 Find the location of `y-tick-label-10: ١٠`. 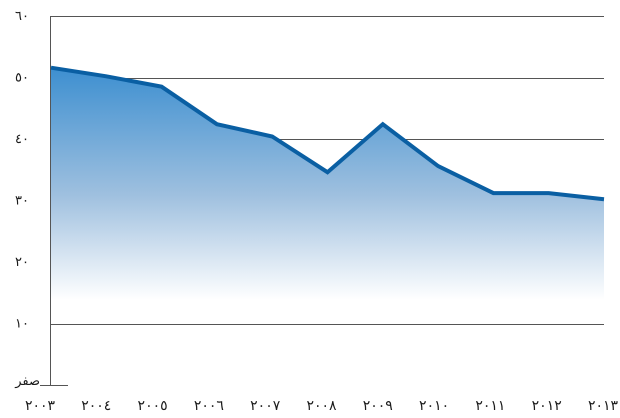

y-tick-label-10: ١٠ is located at coordinates (22, 324).